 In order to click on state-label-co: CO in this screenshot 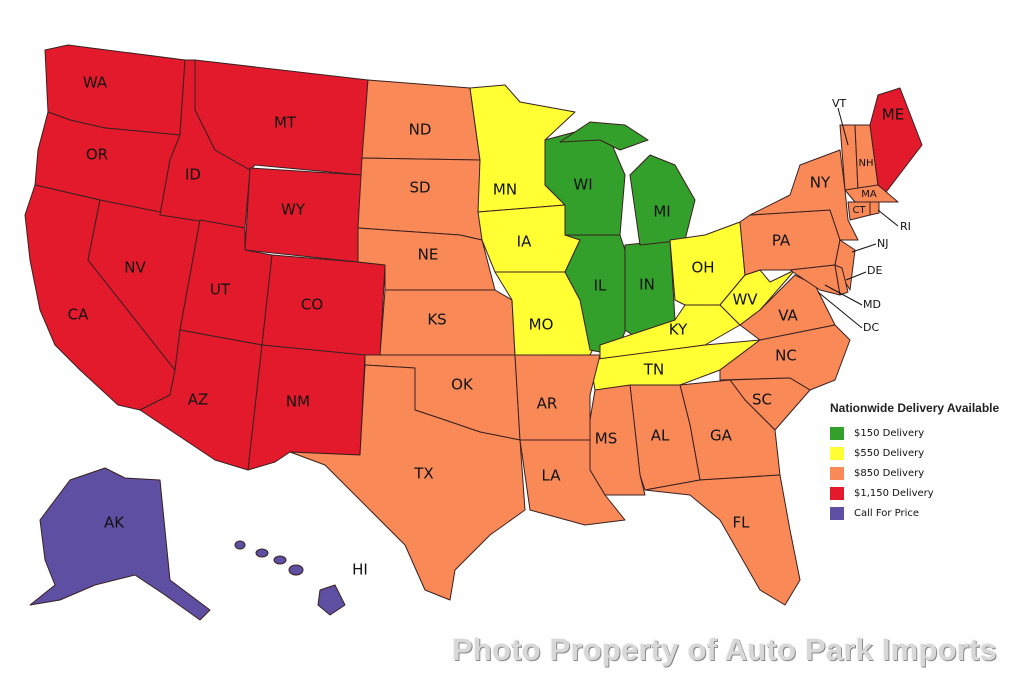, I will do `click(312, 305)`.